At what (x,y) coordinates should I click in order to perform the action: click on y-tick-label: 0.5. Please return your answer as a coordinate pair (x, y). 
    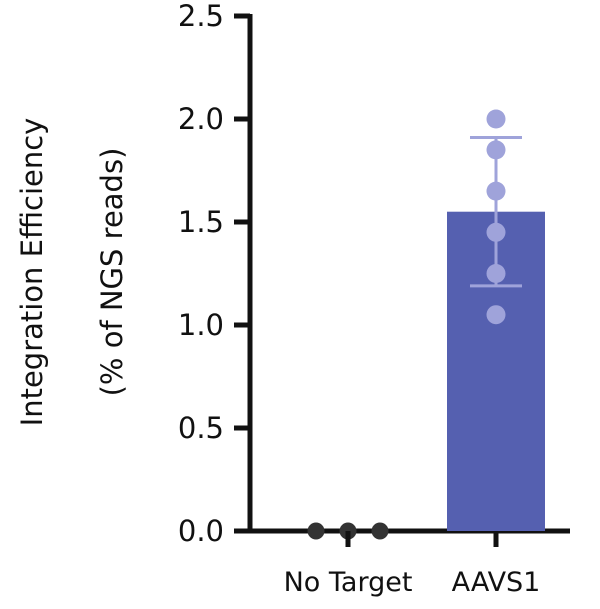
    Looking at the image, I should click on (201, 428).